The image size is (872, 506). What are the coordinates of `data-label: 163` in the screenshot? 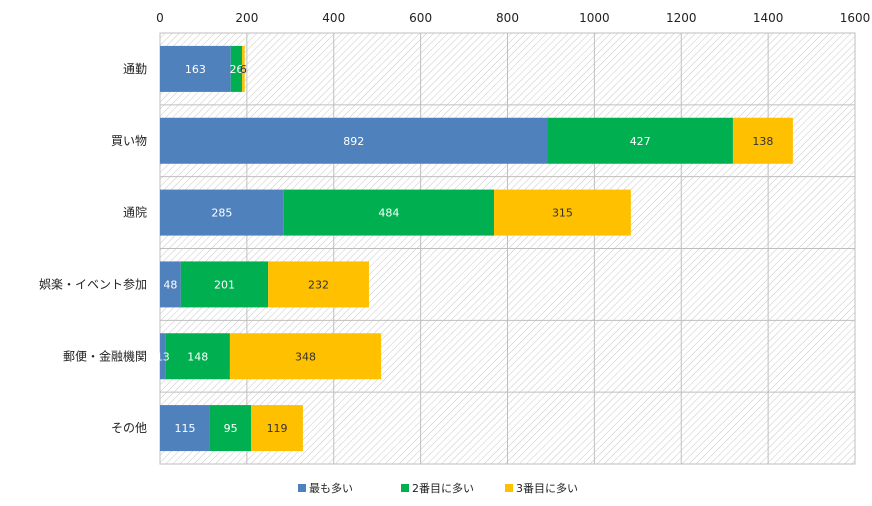 It's located at (195, 69).